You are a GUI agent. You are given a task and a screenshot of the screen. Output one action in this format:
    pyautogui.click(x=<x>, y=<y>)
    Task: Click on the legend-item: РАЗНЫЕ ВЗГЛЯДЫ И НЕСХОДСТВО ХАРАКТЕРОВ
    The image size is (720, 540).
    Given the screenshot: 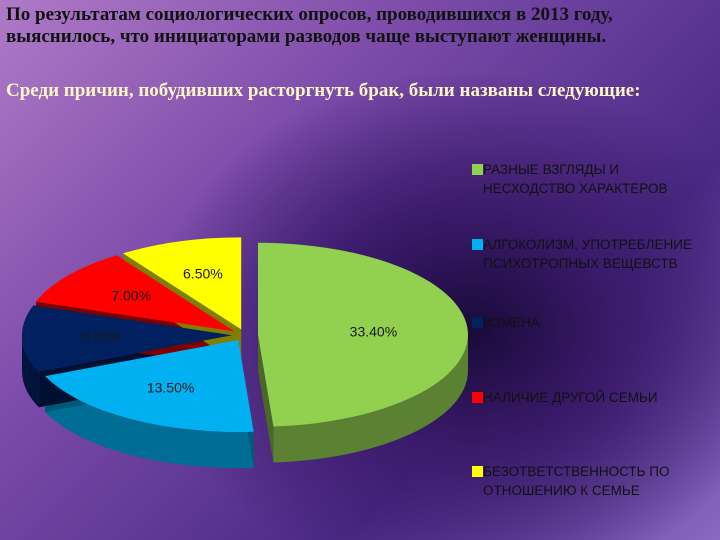 What is the action you would take?
    pyautogui.click(x=592, y=179)
    